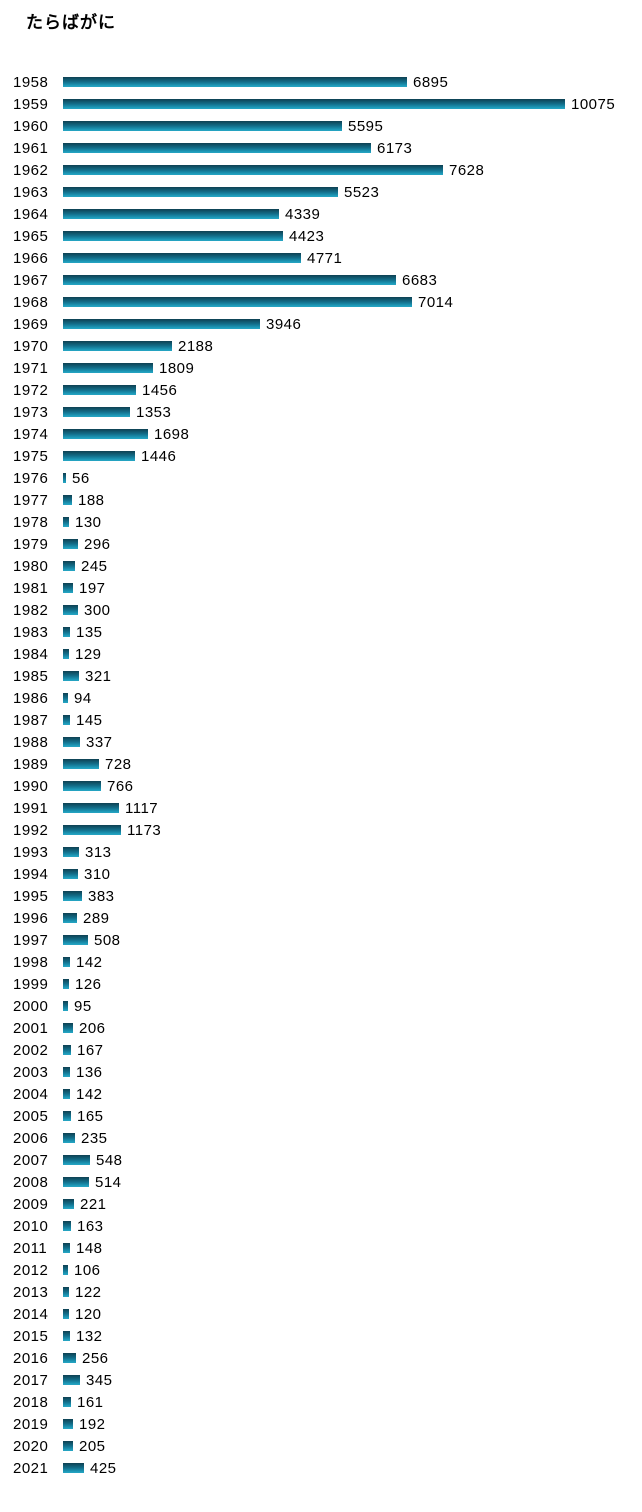 Image resolution: width=642 pixels, height=1512 pixels. What do you see at coordinates (92, 1424) in the screenshot?
I see `value-label: 192` at bounding box center [92, 1424].